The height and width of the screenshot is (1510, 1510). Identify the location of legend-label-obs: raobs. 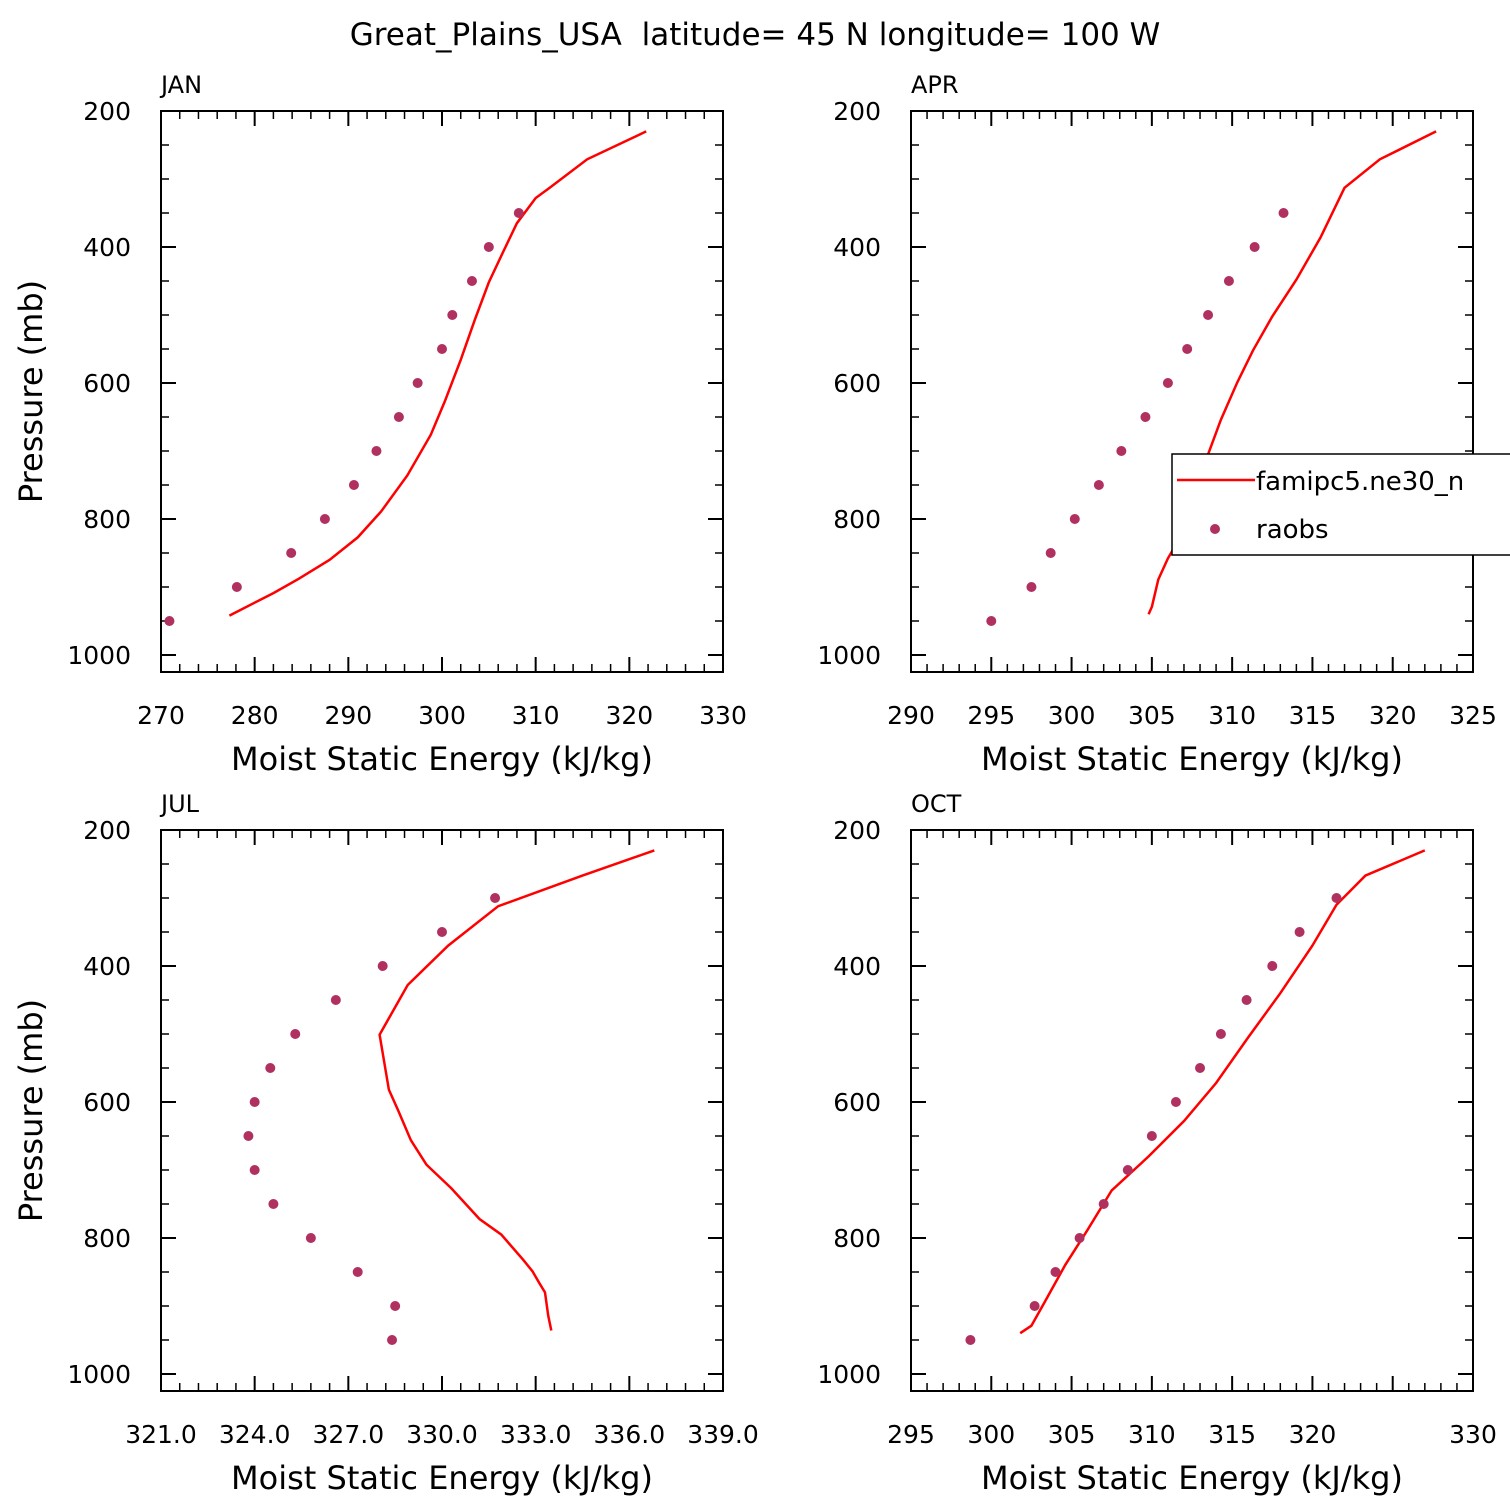
(1292, 530).